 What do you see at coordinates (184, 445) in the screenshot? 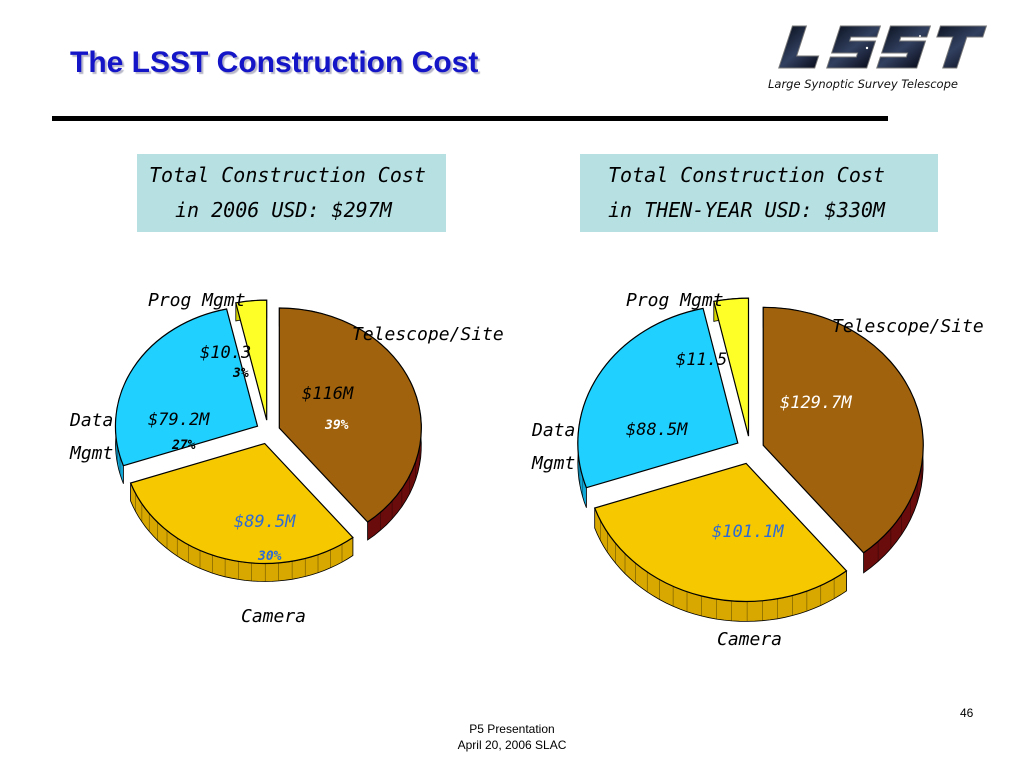
I see `pct-data-mgmt: 27%` at bounding box center [184, 445].